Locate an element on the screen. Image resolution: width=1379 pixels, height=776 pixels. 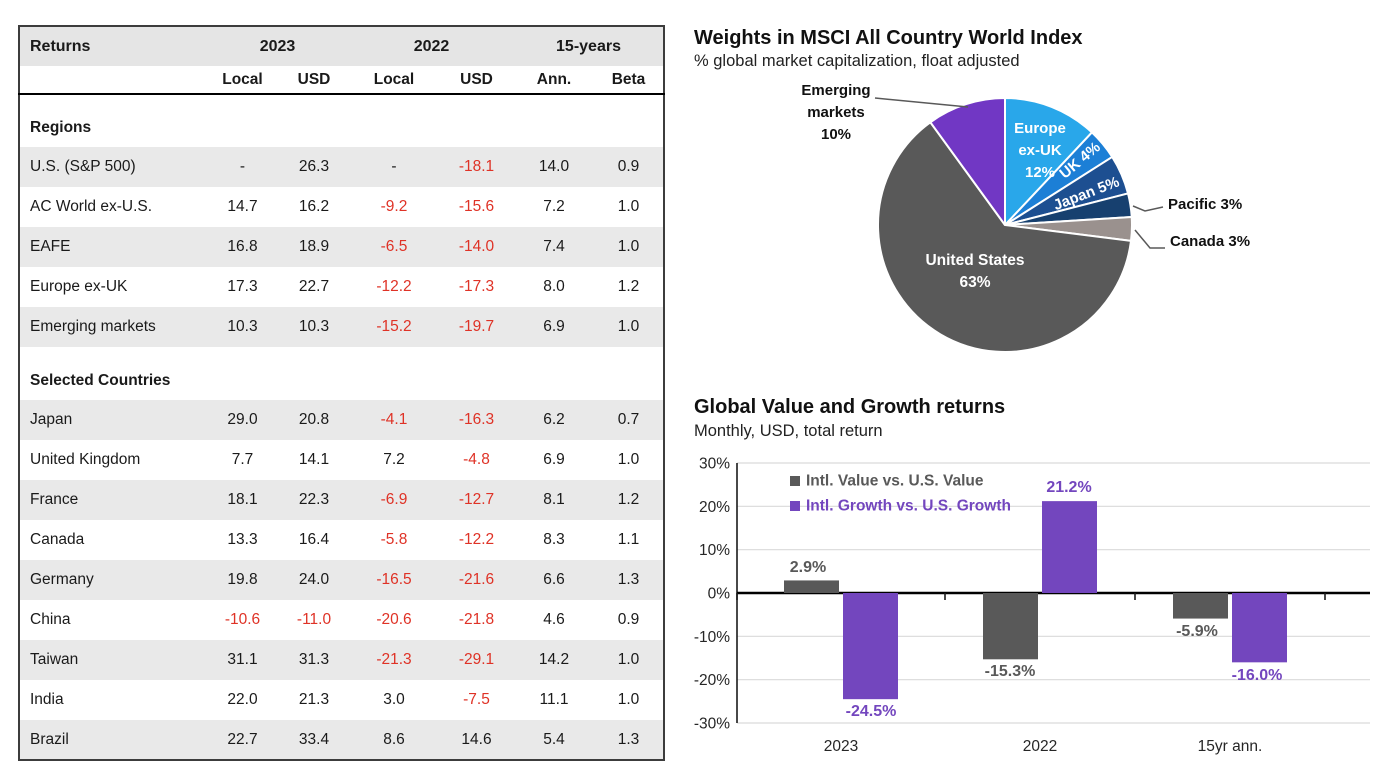
row-label: United Kingdom is located at coordinates (85, 459).